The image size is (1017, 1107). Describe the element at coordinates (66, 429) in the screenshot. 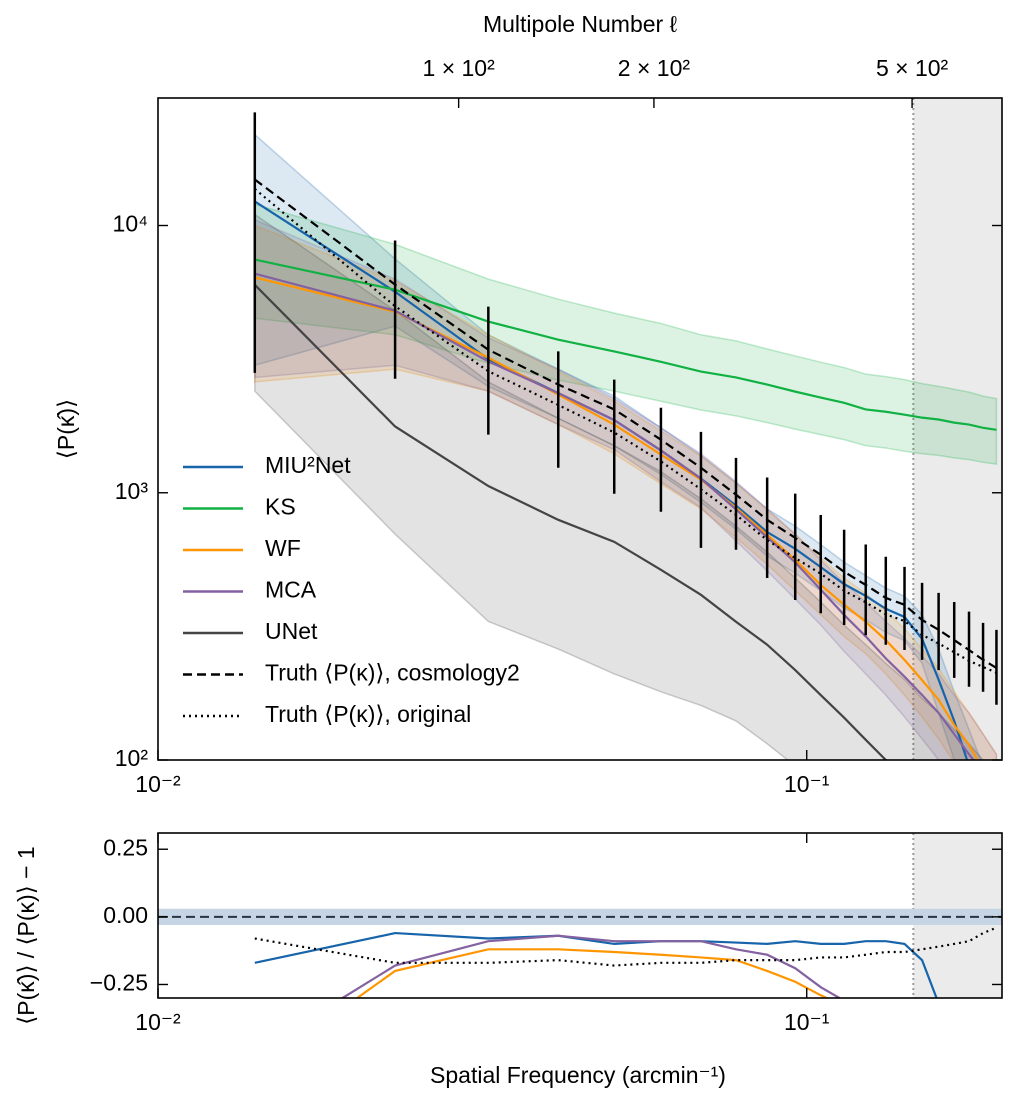

I see `y-axis-label: ⟨P(κ̂)⟩` at that location.